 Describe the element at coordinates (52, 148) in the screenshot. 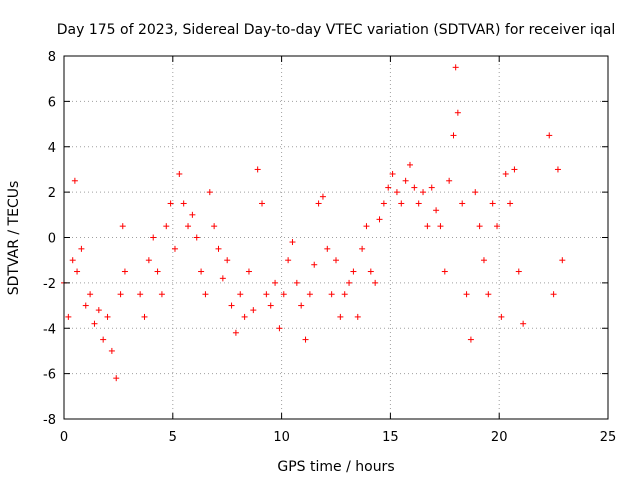

I see `y-tick-label: 4` at that location.